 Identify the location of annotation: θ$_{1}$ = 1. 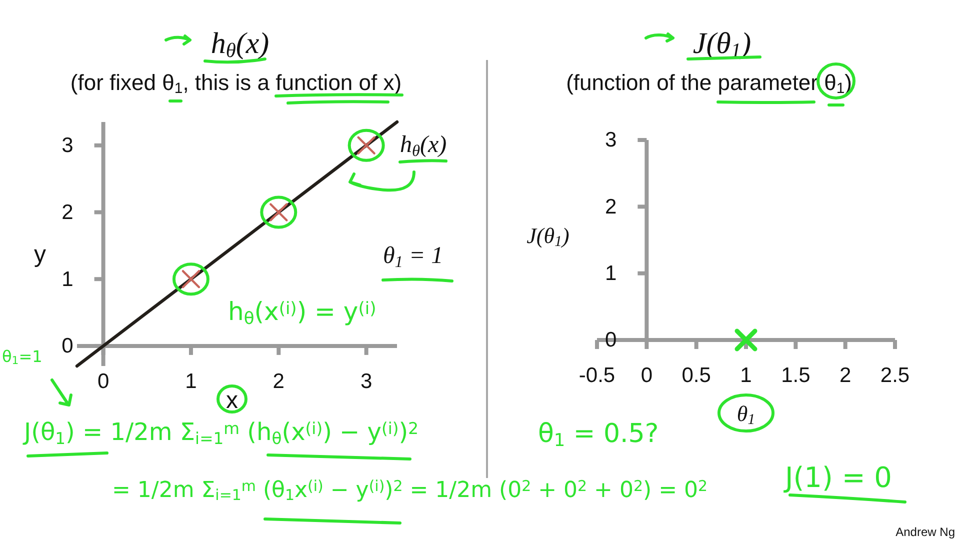
(413, 257).